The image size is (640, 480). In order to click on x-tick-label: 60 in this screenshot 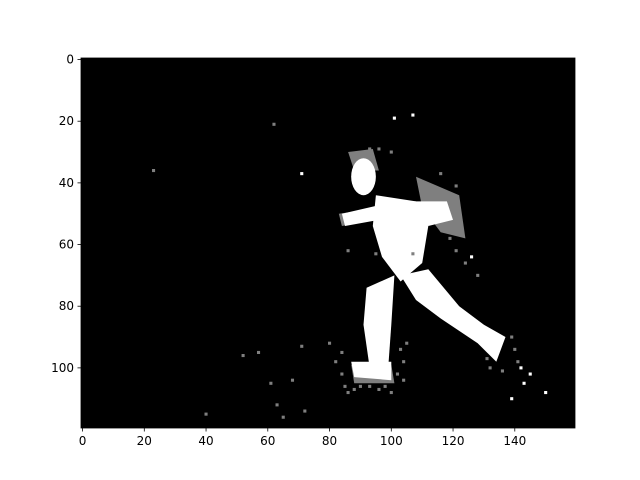, I will do `click(267, 441)`.